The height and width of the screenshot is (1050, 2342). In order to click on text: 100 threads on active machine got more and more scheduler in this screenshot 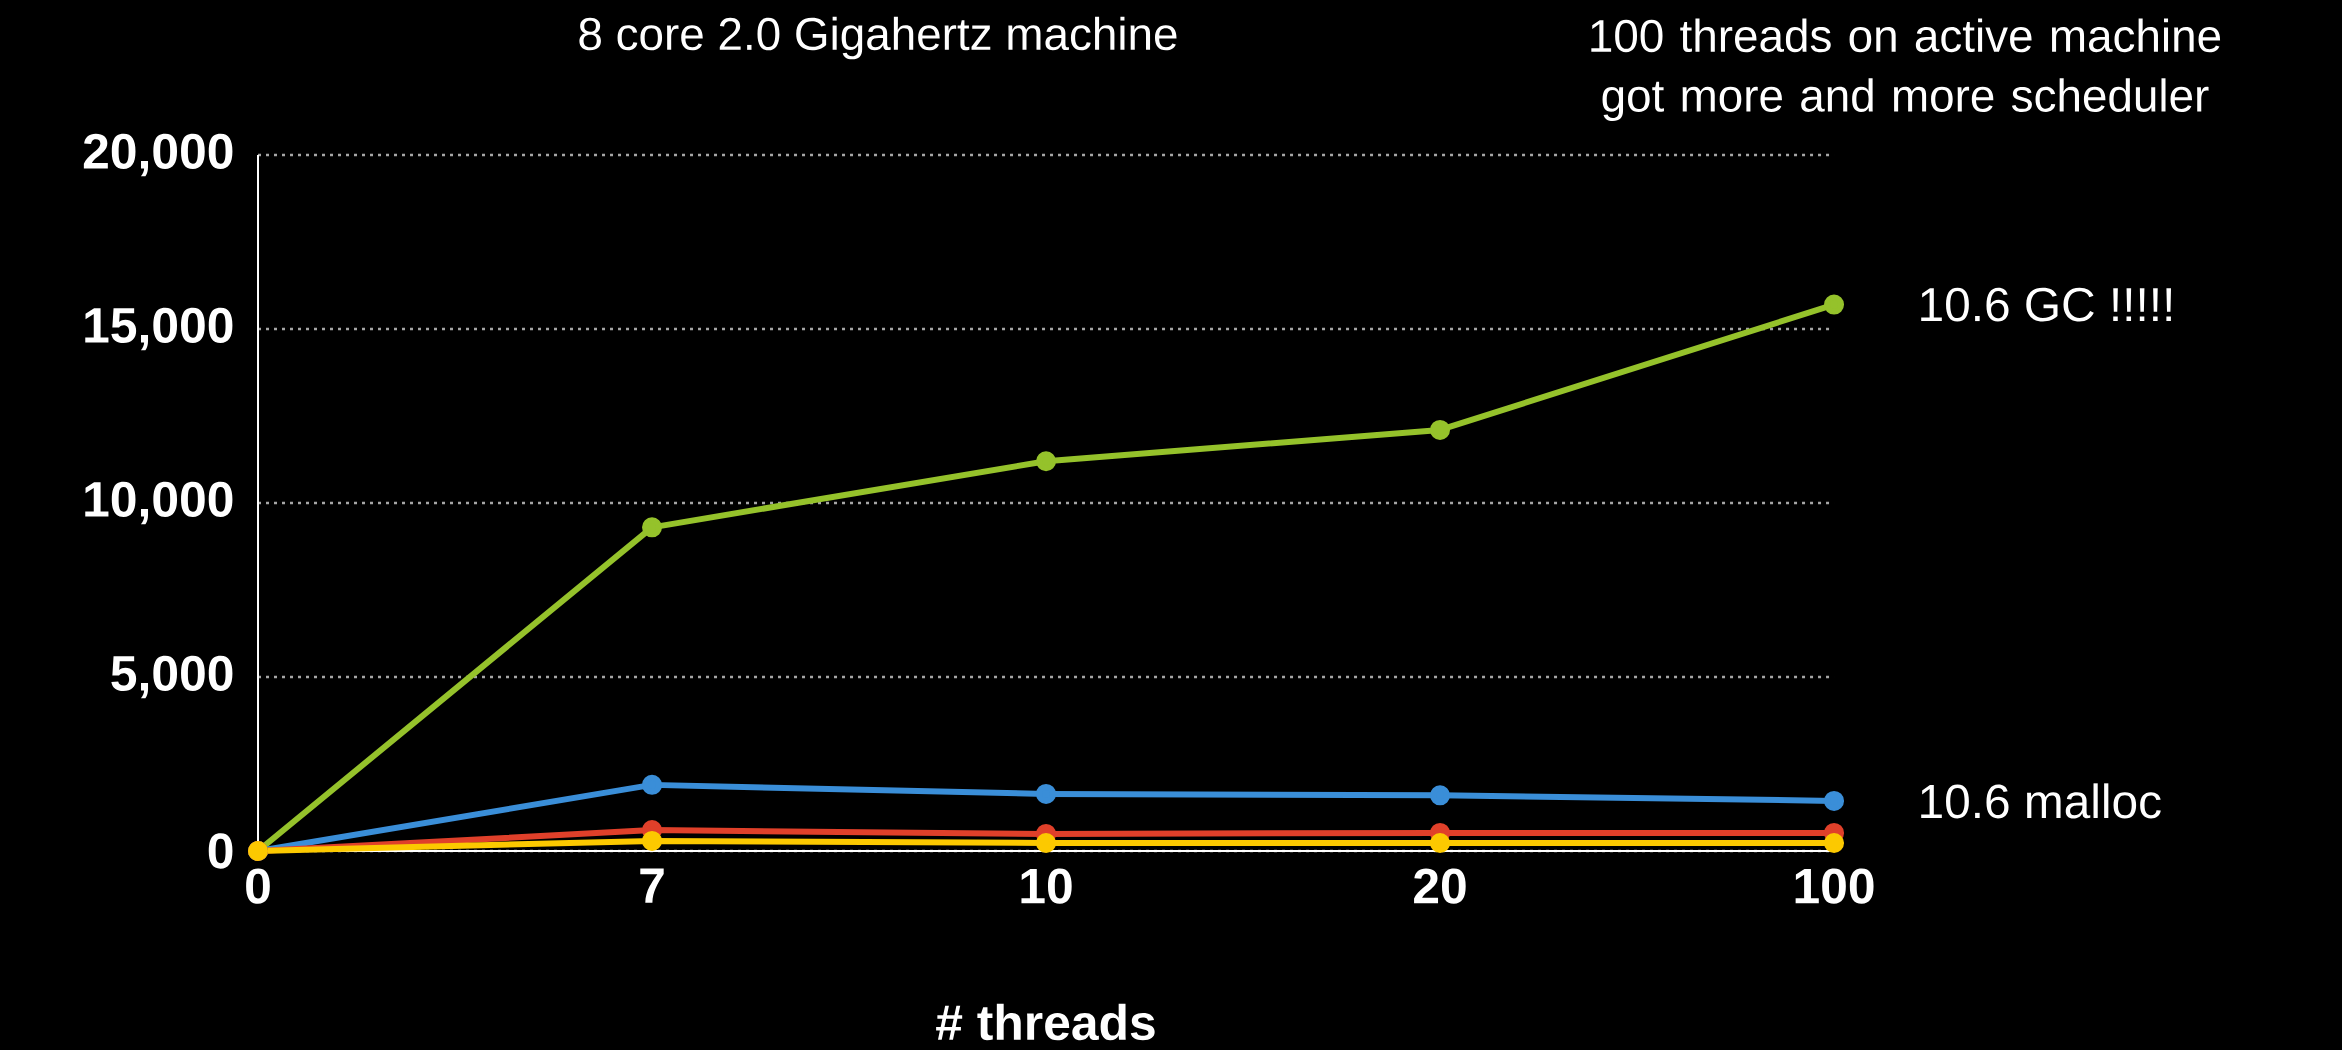, I will do `click(1906, 70)`.